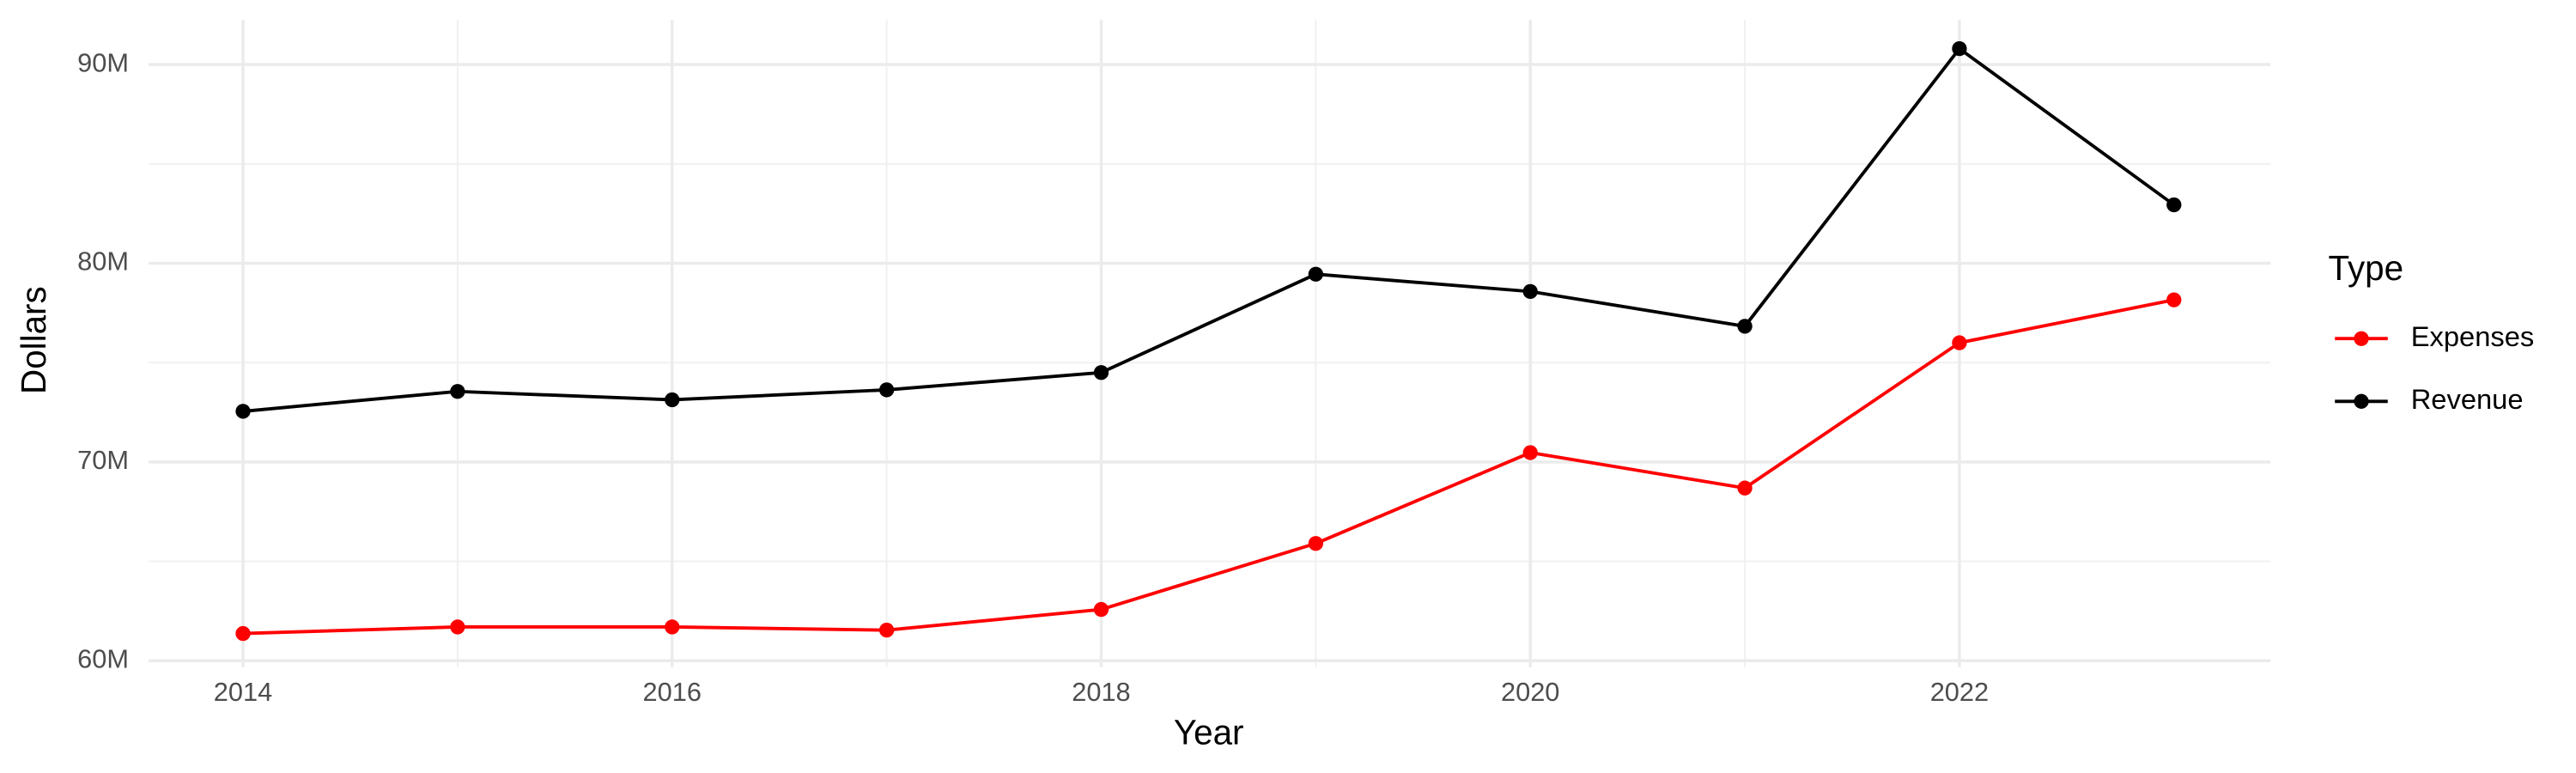  Describe the element at coordinates (103, 62) in the screenshot. I see `y-tick-label: 90M` at that location.